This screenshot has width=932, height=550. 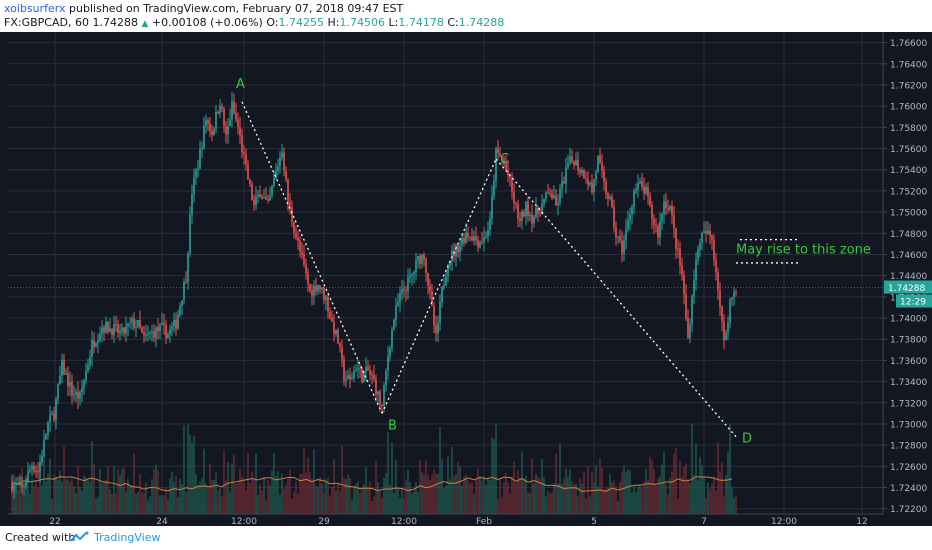 I want to click on up-arrow-icon: ▲, so click(x=145, y=24).